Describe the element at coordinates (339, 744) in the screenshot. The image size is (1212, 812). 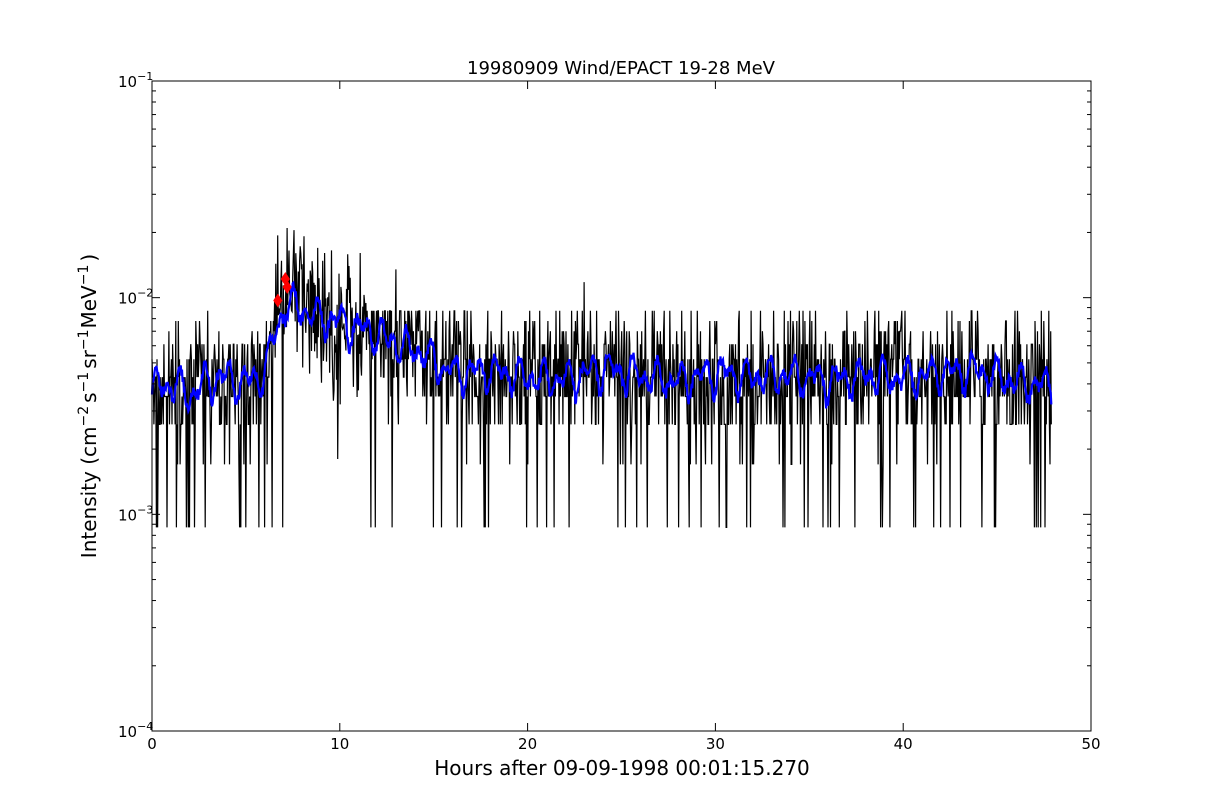
I see `x-tick-label: 10` at that location.